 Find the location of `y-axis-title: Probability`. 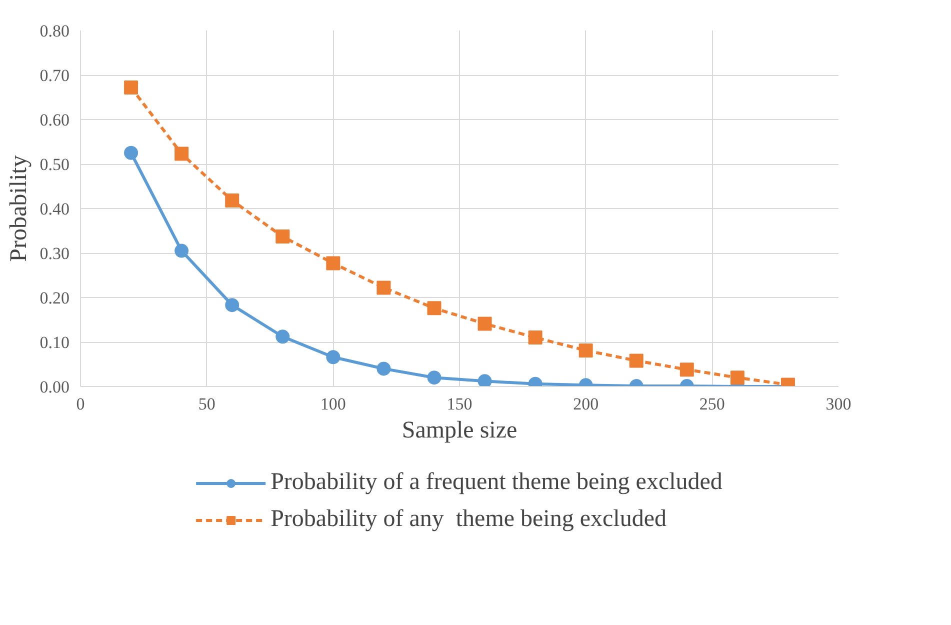

y-axis-title: Probability is located at coordinates (19, 208).